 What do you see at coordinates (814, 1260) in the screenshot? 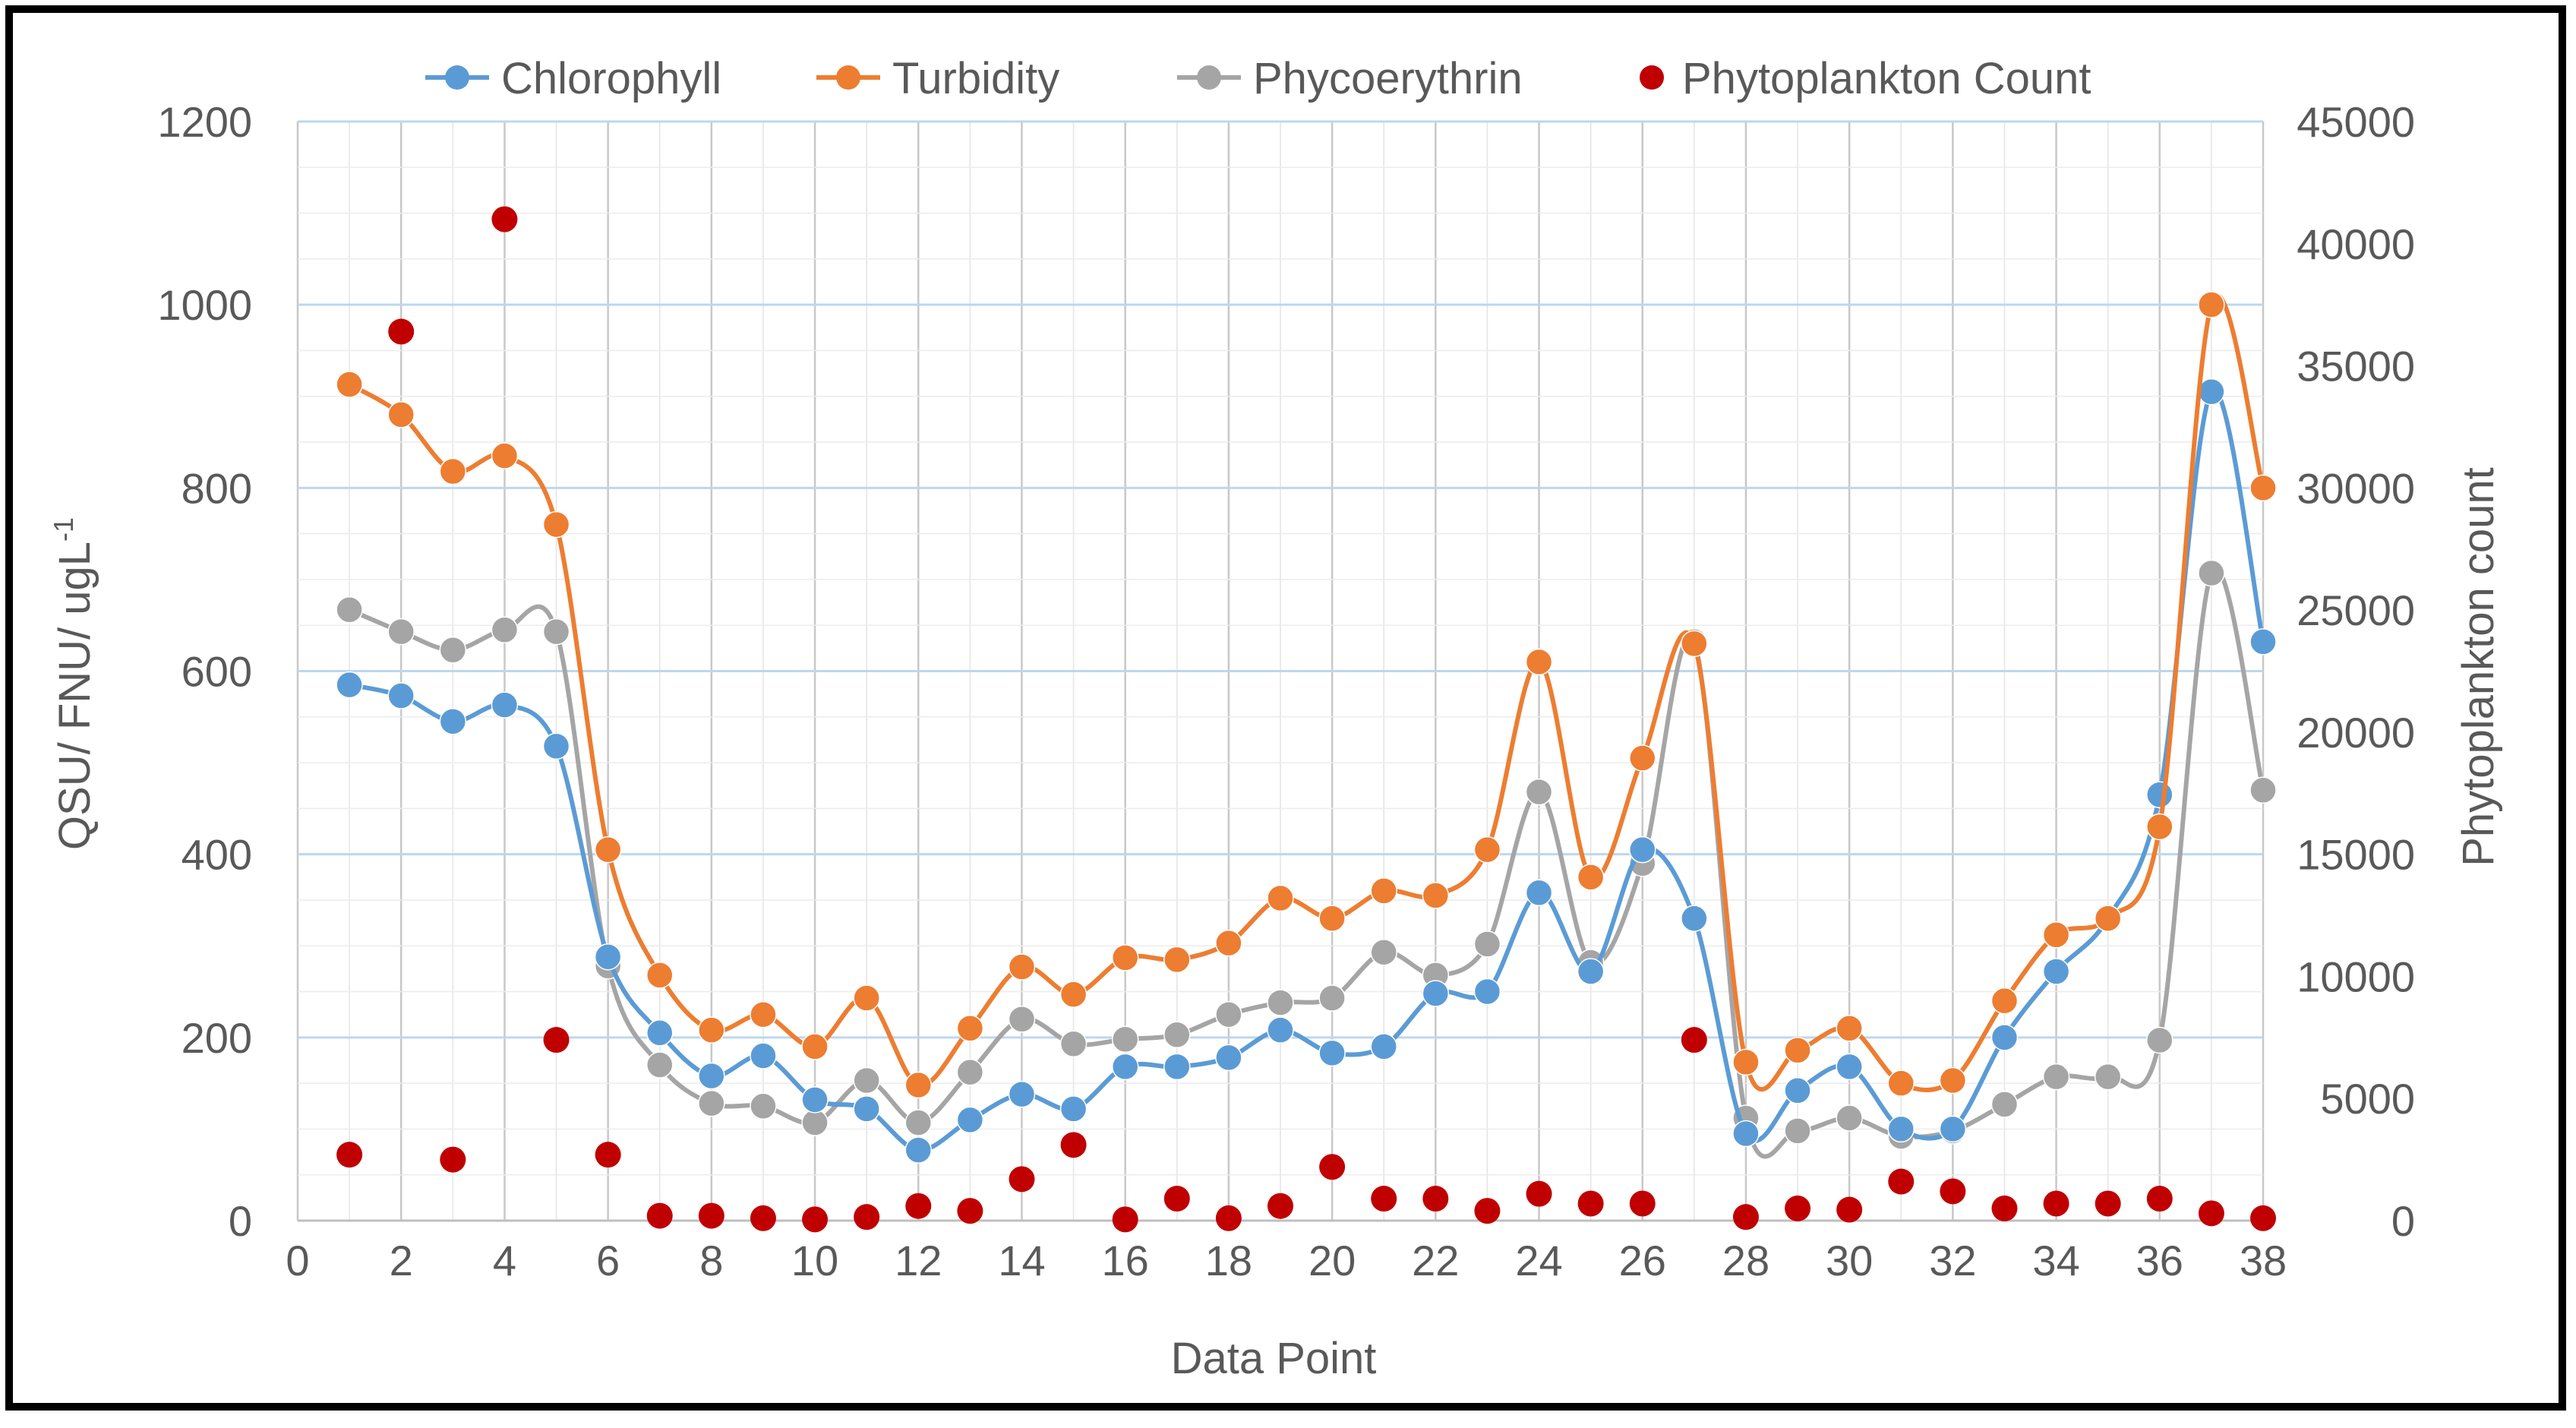
I see `x-tick-label: 10` at bounding box center [814, 1260].